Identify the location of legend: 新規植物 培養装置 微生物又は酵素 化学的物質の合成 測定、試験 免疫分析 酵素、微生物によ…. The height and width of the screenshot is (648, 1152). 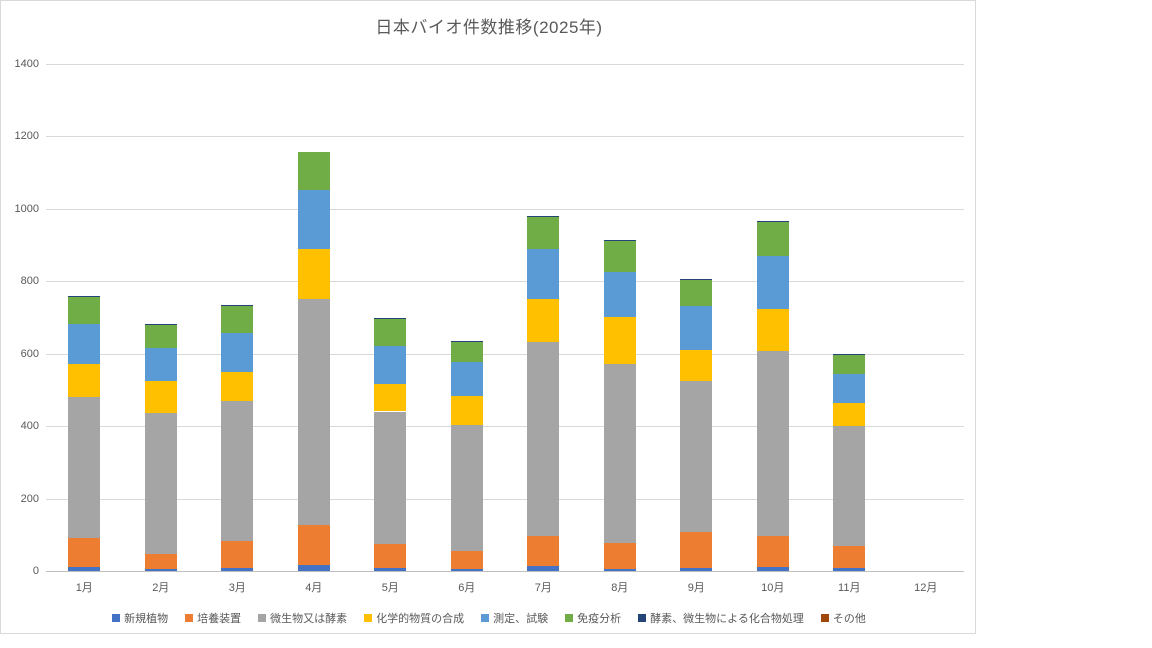
(489, 618).